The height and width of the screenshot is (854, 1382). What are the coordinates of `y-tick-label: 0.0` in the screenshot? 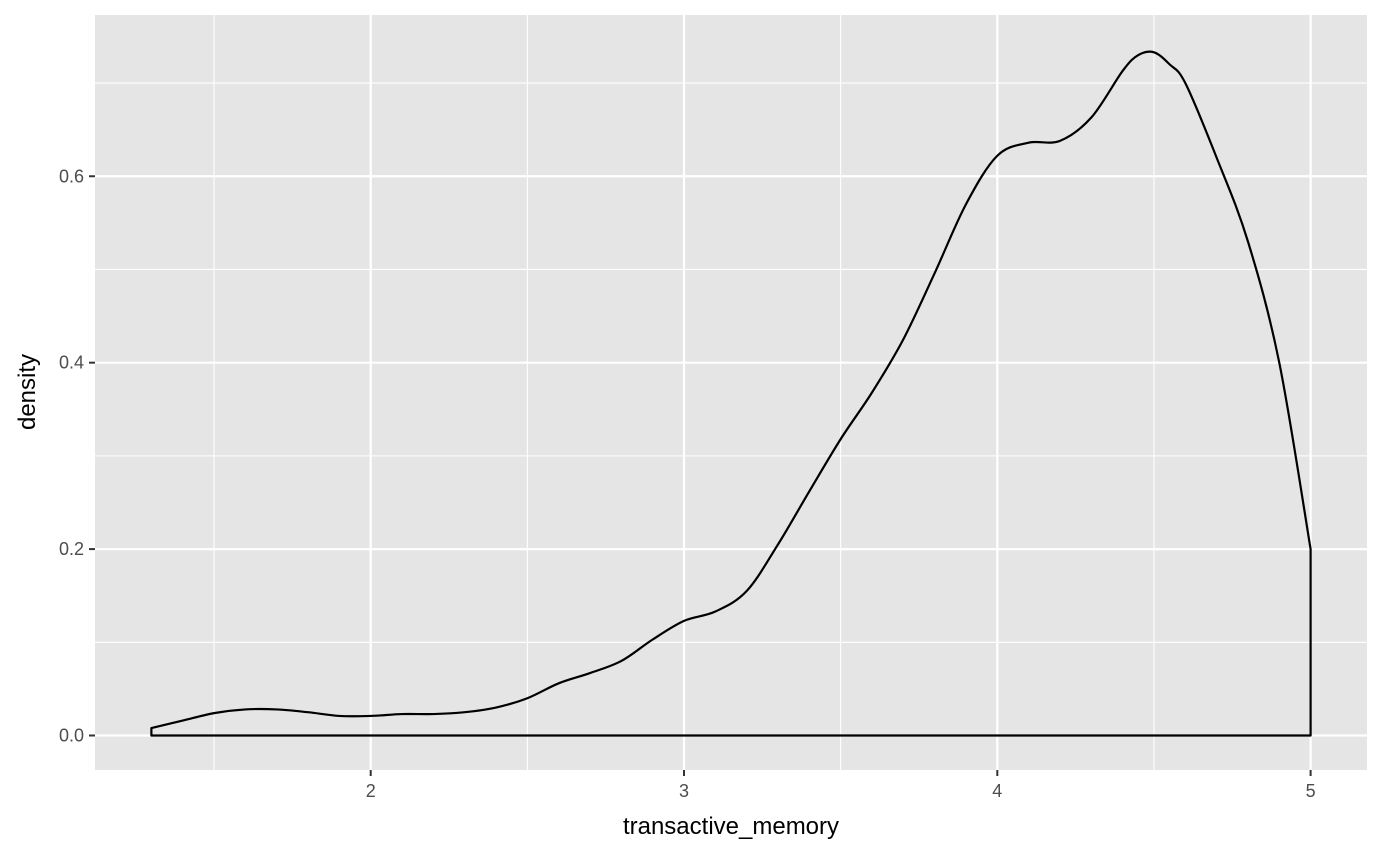 It's located at (71, 736).